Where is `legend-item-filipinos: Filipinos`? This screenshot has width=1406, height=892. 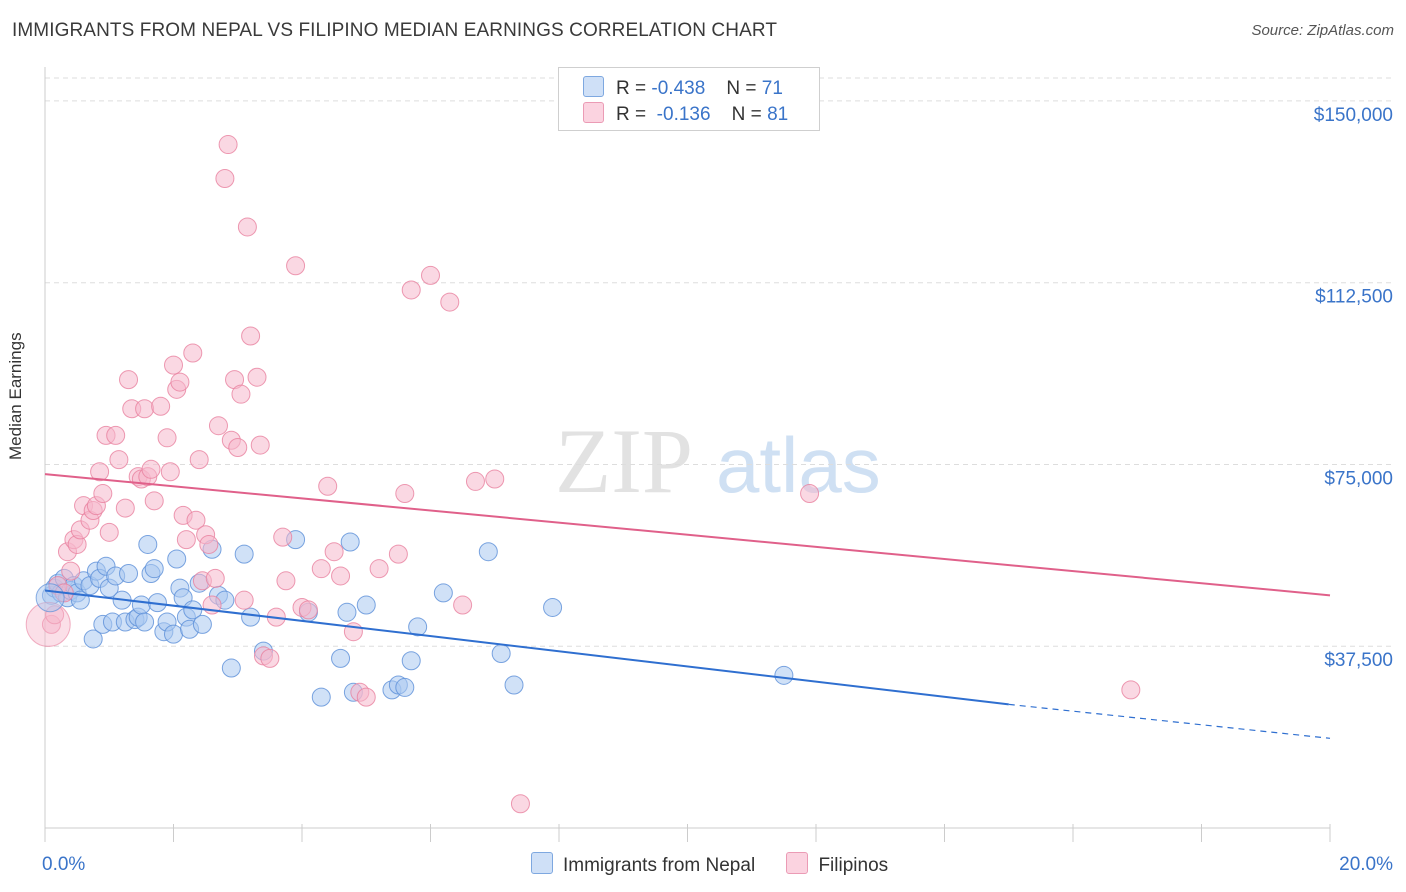 legend-item-filipinos: Filipinos is located at coordinates (837, 864).